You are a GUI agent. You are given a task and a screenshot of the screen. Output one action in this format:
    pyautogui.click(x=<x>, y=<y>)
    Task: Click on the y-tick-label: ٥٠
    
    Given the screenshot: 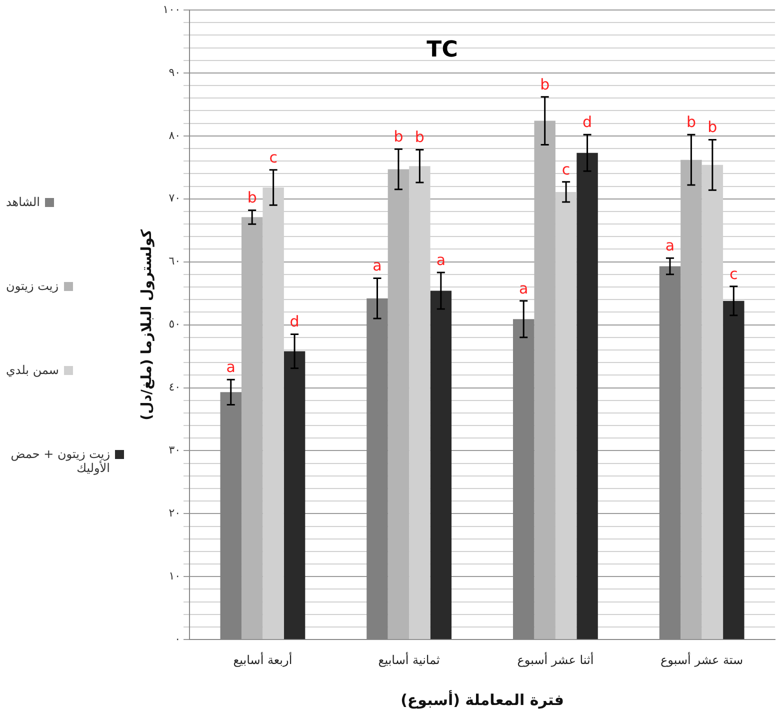 What is the action you would take?
    pyautogui.click(x=174, y=324)
    